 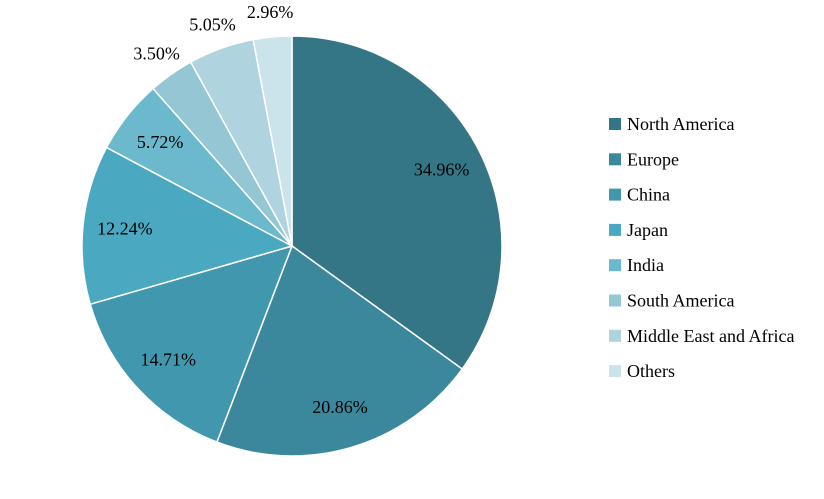 What do you see at coordinates (125, 229) in the screenshot?
I see `data-label-japan: 12.24%` at bounding box center [125, 229].